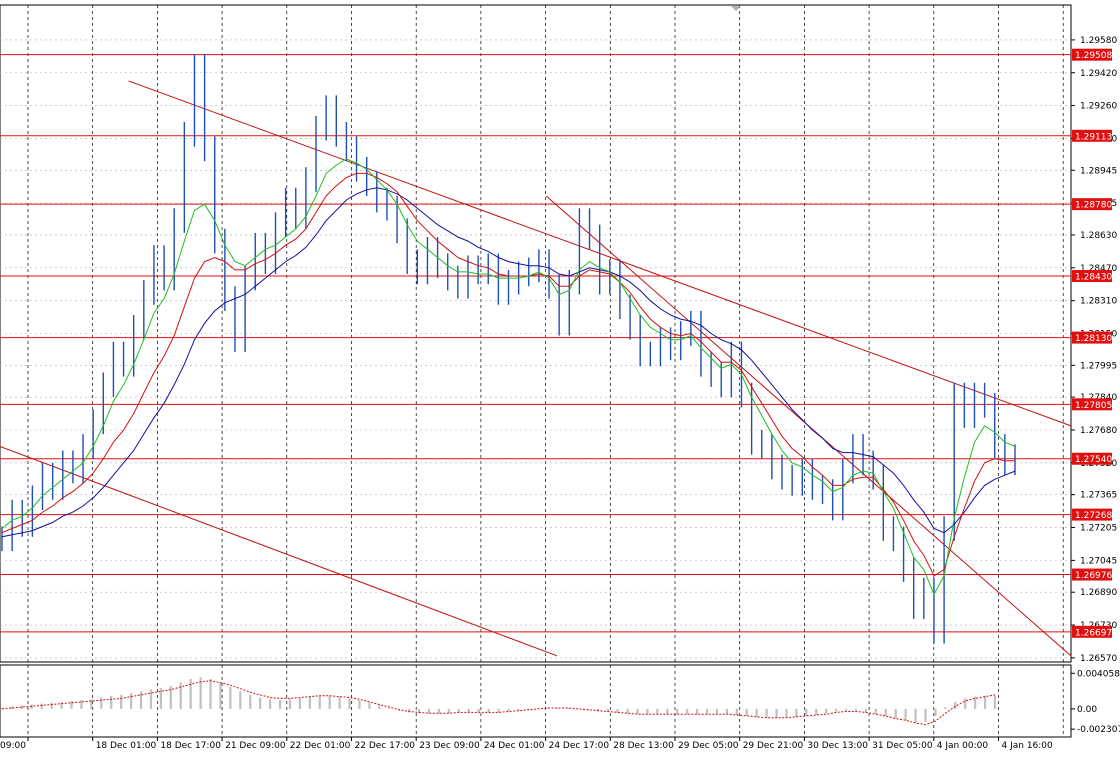  What do you see at coordinates (773, 746) in the screenshot?
I see `time-label: 29 Dec 21:00` at bounding box center [773, 746].